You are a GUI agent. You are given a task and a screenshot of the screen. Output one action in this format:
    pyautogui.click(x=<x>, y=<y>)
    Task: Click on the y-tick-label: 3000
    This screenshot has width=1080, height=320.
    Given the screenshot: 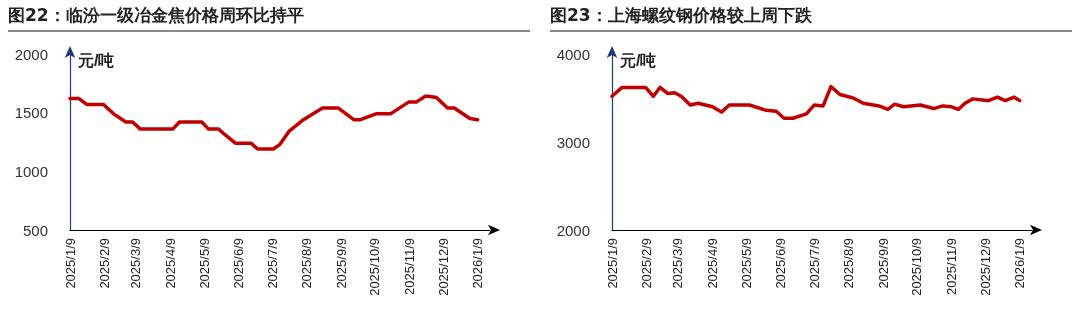 What is the action you would take?
    pyautogui.click(x=573, y=142)
    